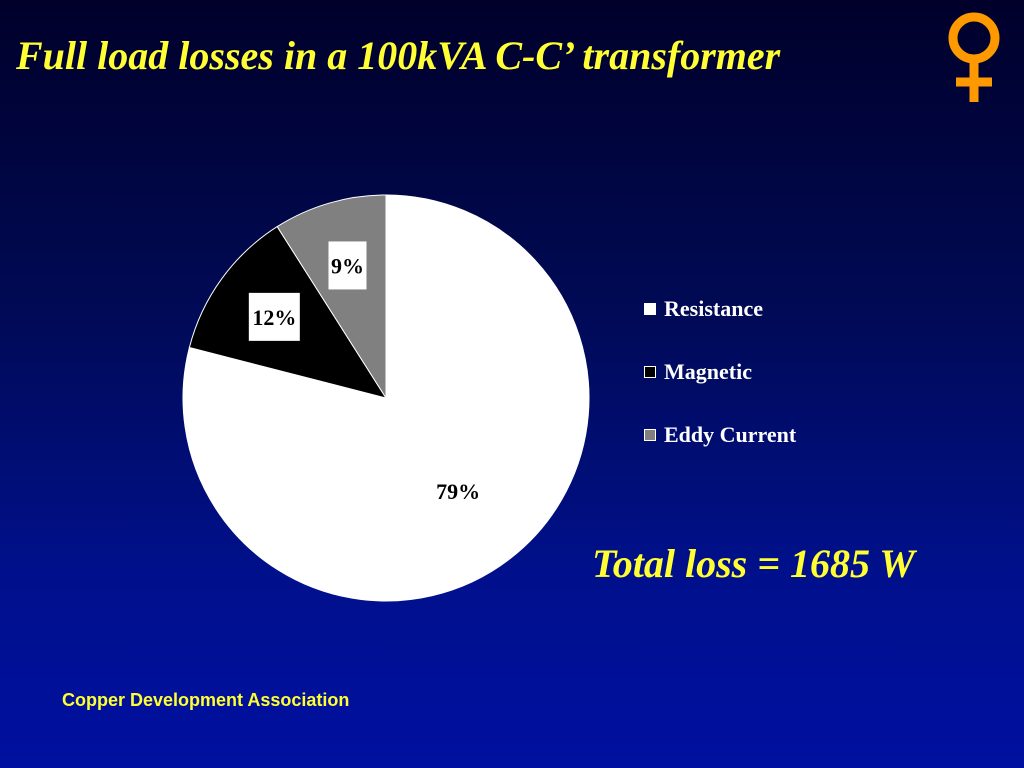 The height and width of the screenshot is (768, 1024). I want to click on legend-item-eddy-current: Eddy Current, so click(720, 435).